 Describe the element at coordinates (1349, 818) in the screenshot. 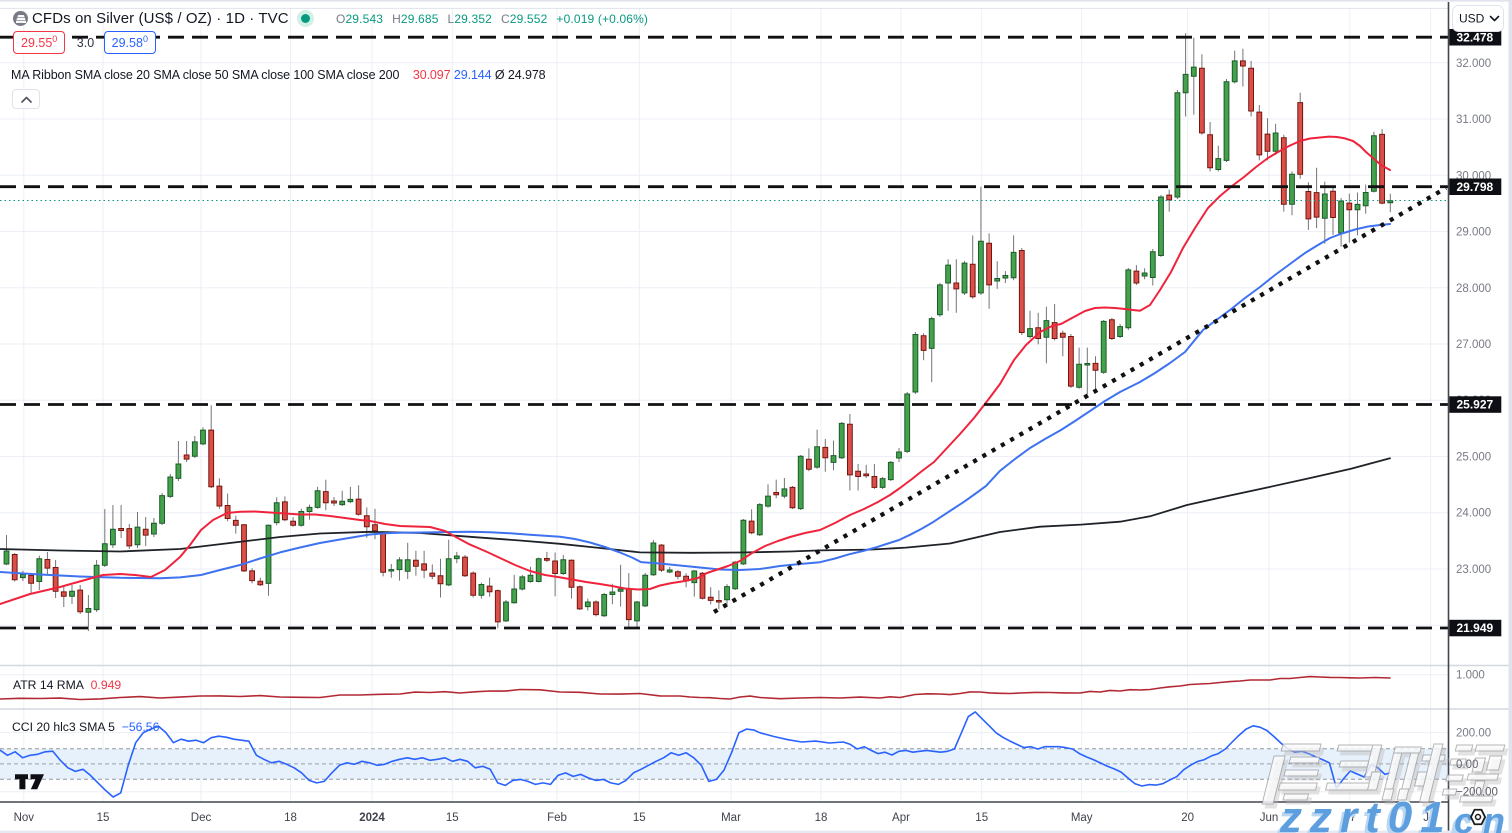

I see `svg-text: 17` at that location.